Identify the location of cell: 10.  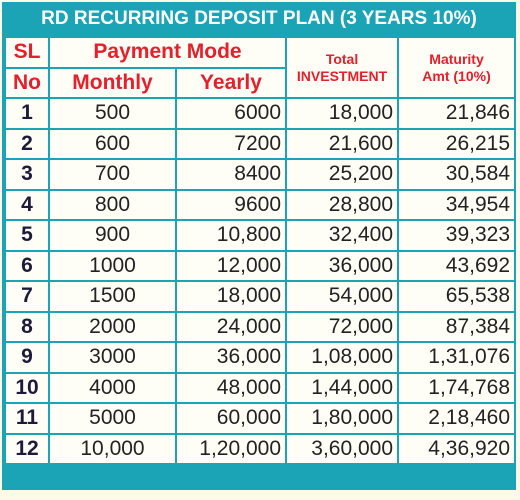
(27, 387).